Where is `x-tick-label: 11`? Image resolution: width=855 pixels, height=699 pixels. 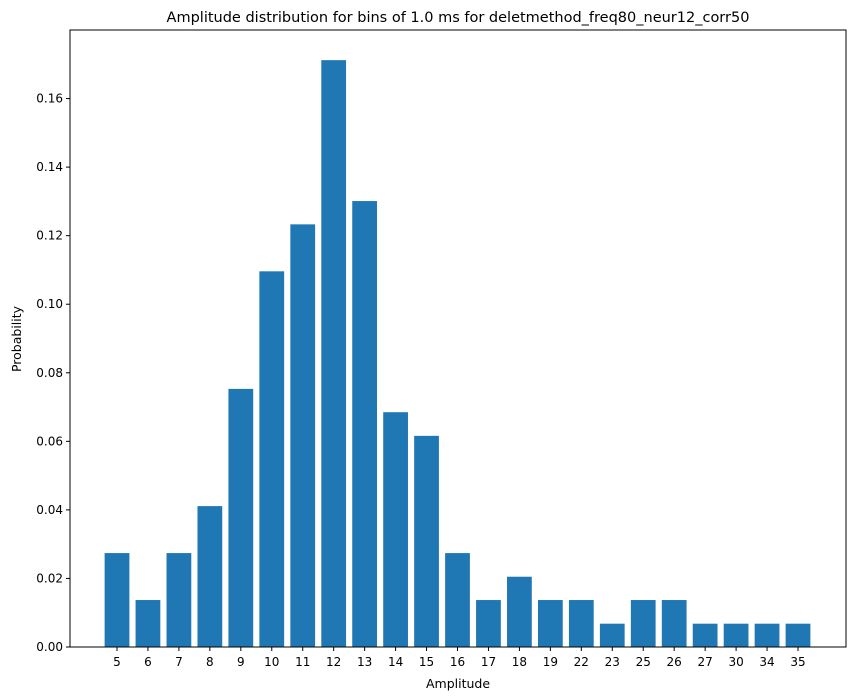
x-tick-label: 11 is located at coordinates (302, 662).